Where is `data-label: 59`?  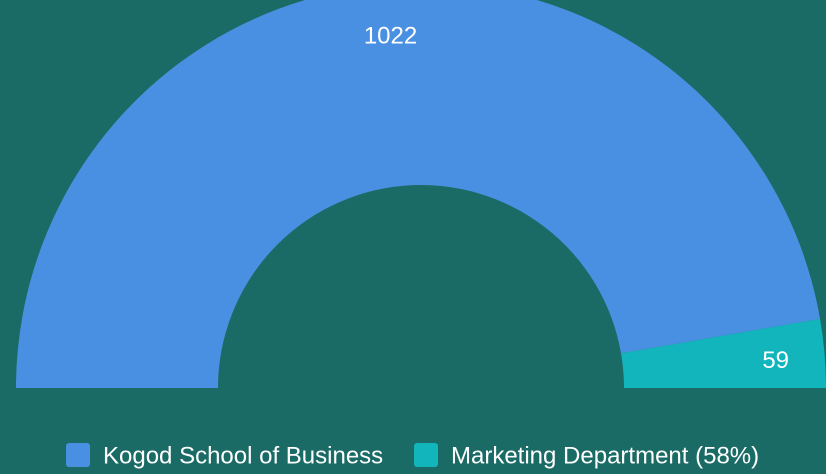 data-label: 59 is located at coordinates (775, 360).